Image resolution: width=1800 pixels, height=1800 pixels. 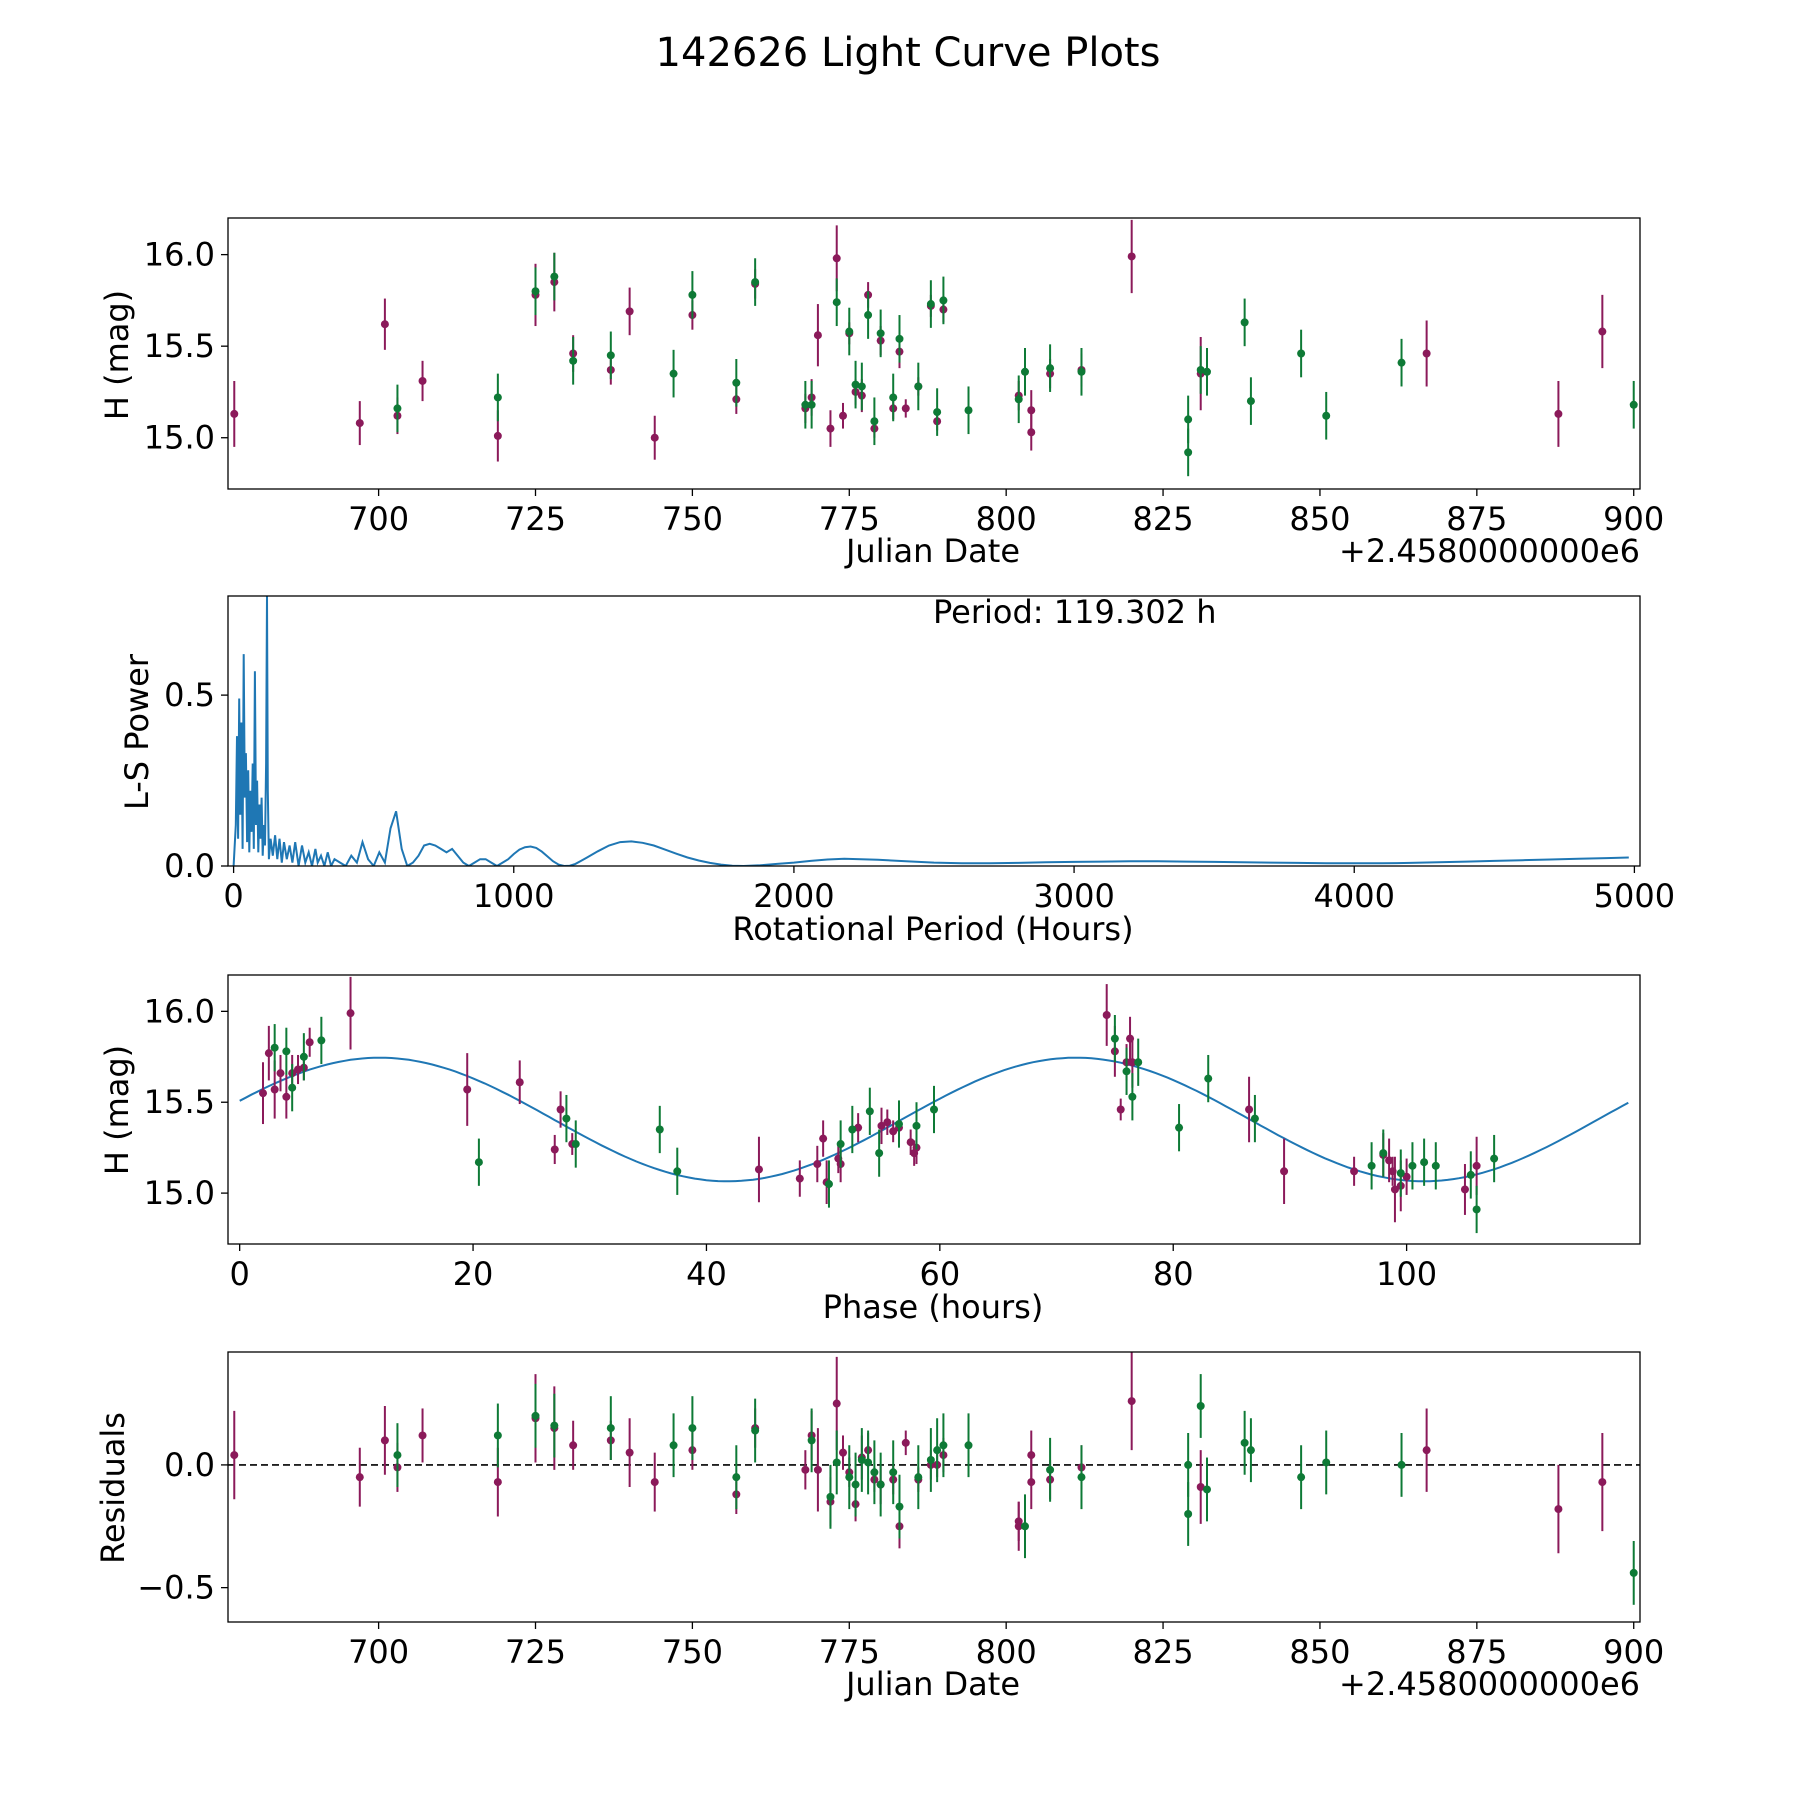 I want to click on phased-xlabel: Phase (hours), so click(x=933, y=1307).